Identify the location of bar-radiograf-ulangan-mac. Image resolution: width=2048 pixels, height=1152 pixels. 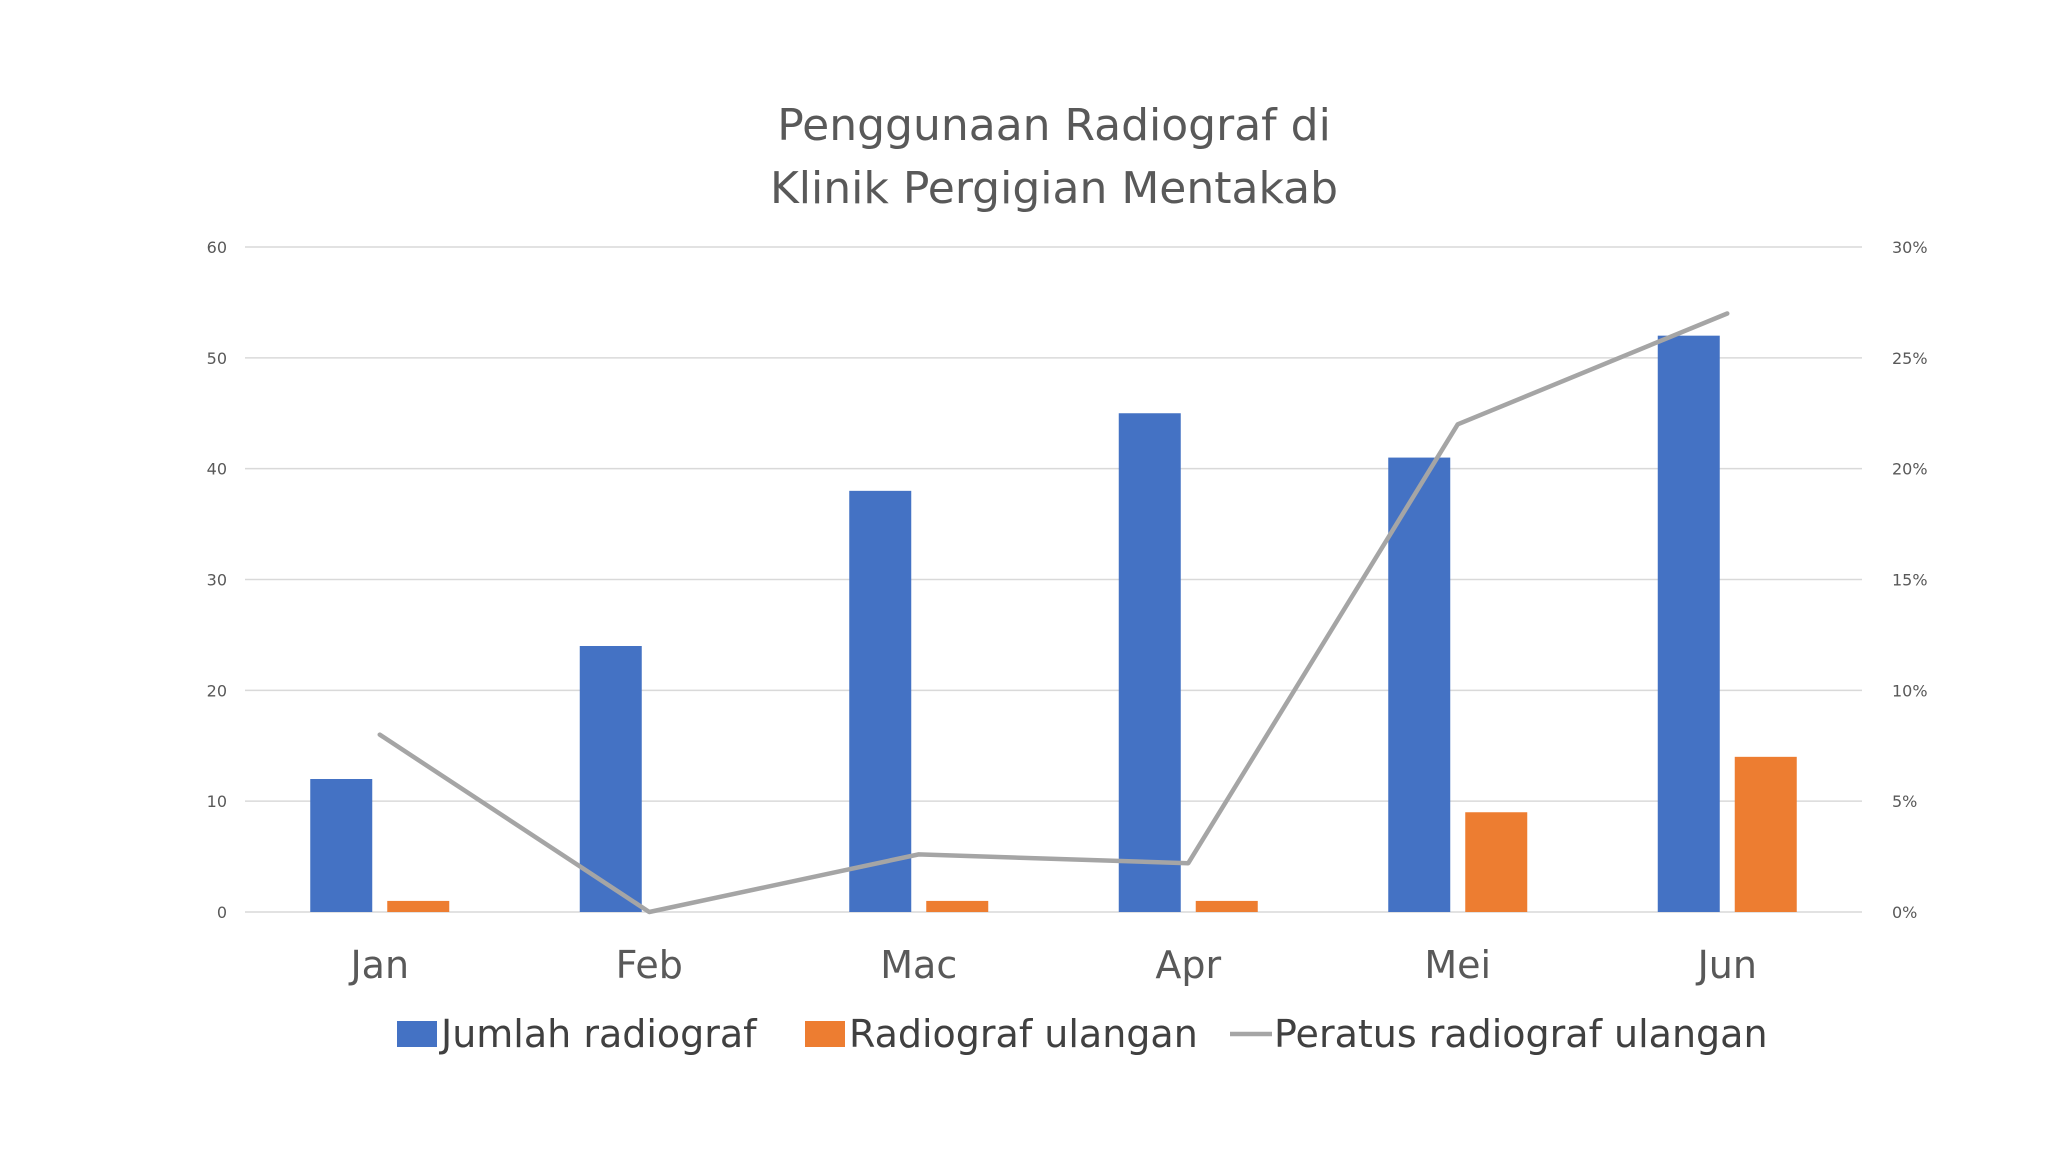
(957, 906).